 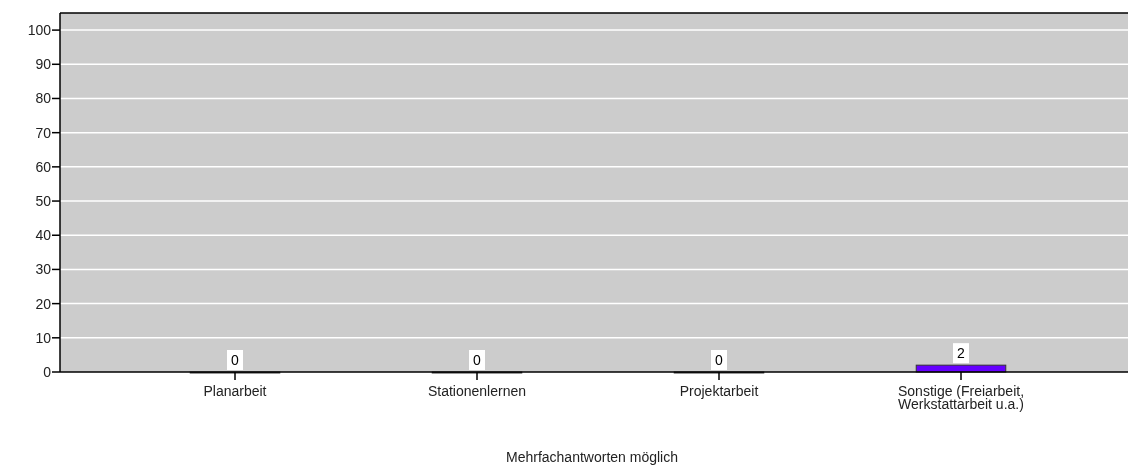 What do you see at coordinates (43, 166) in the screenshot?
I see `y-tick-label: 60` at bounding box center [43, 166].